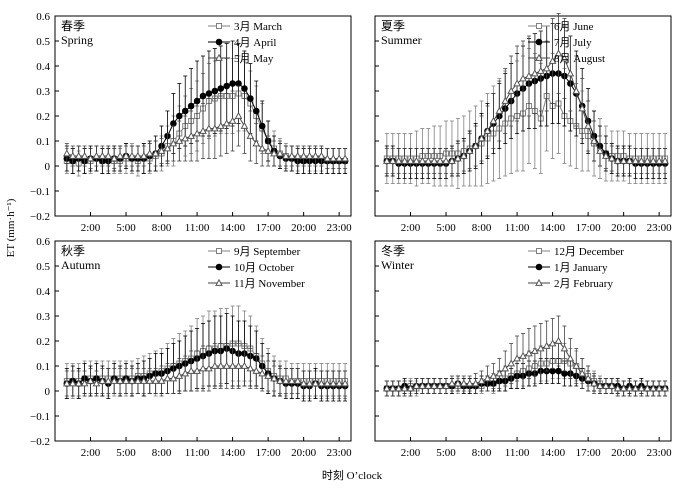 Image resolution: width=685 pixels, height=495 pixels. I want to click on y-tick-label: 0.2, so click(43, 117).